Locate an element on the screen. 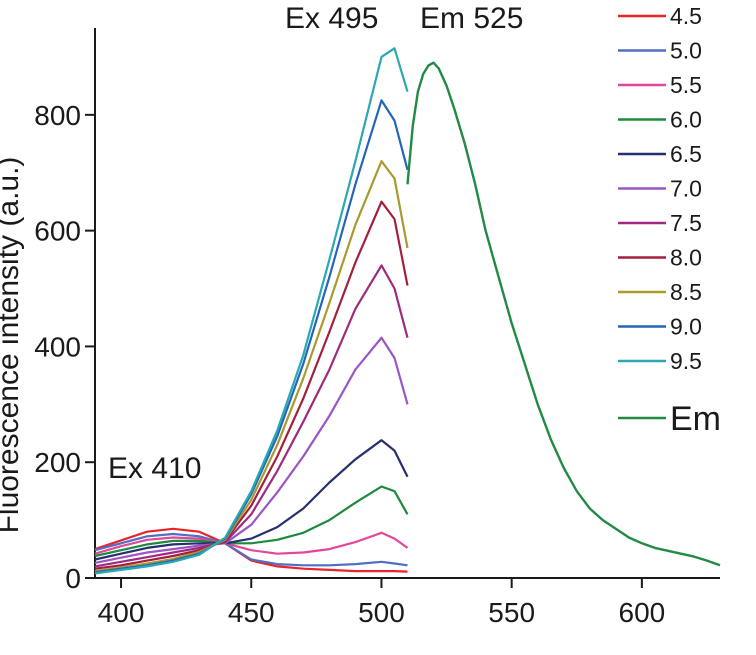  legend-label: 8.5 is located at coordinates (686, 292).